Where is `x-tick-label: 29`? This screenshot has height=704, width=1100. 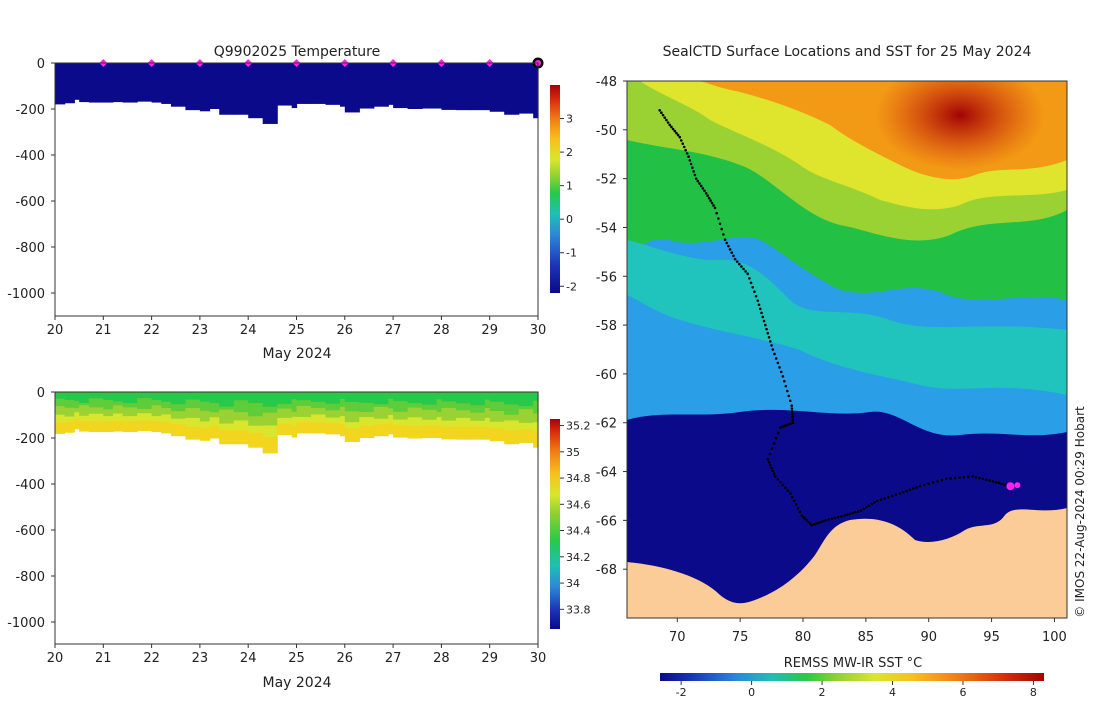
x-tick-label: 29 is located at coordinates (489, 658).